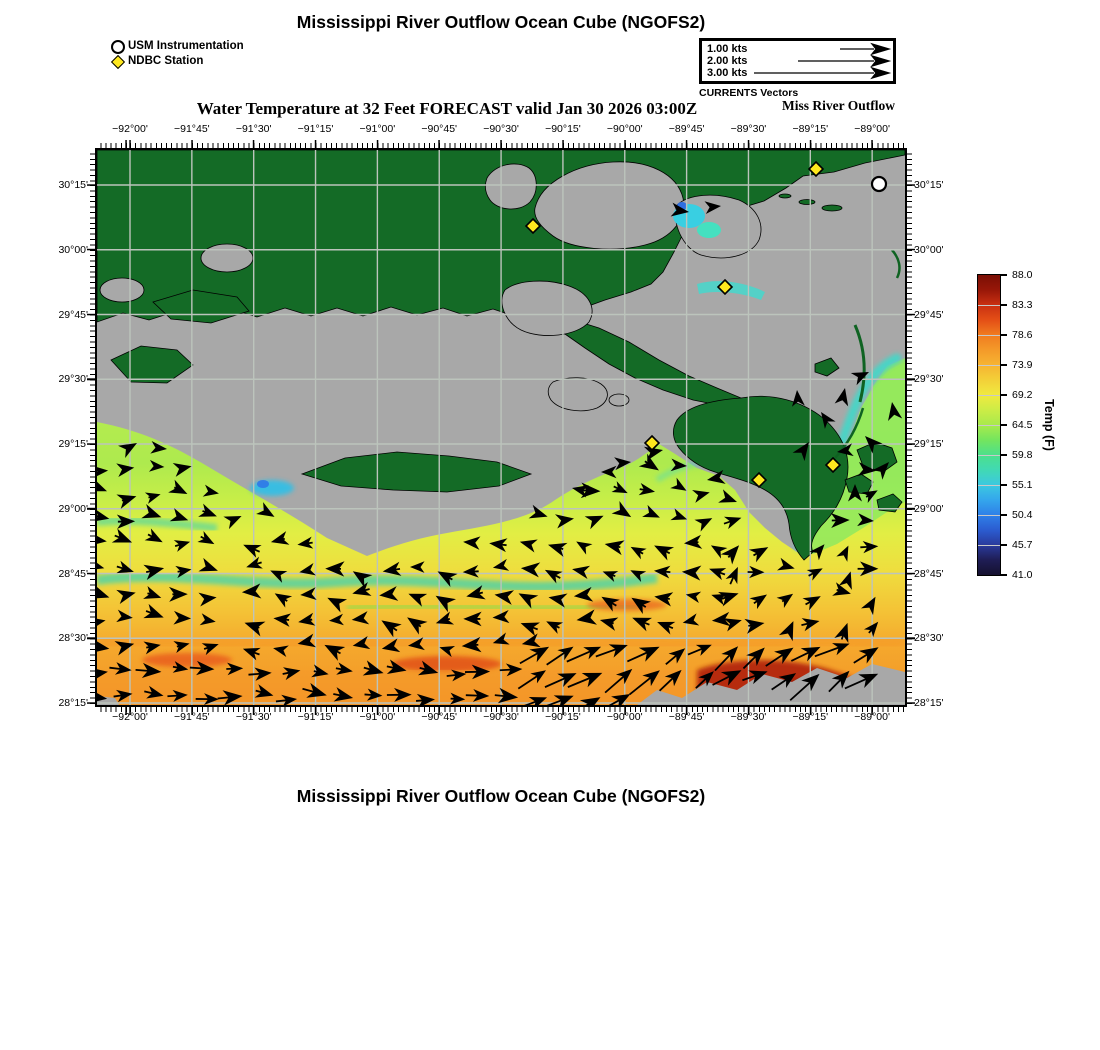  I want to click on right-axis-major-ticks, so click(911, 427).